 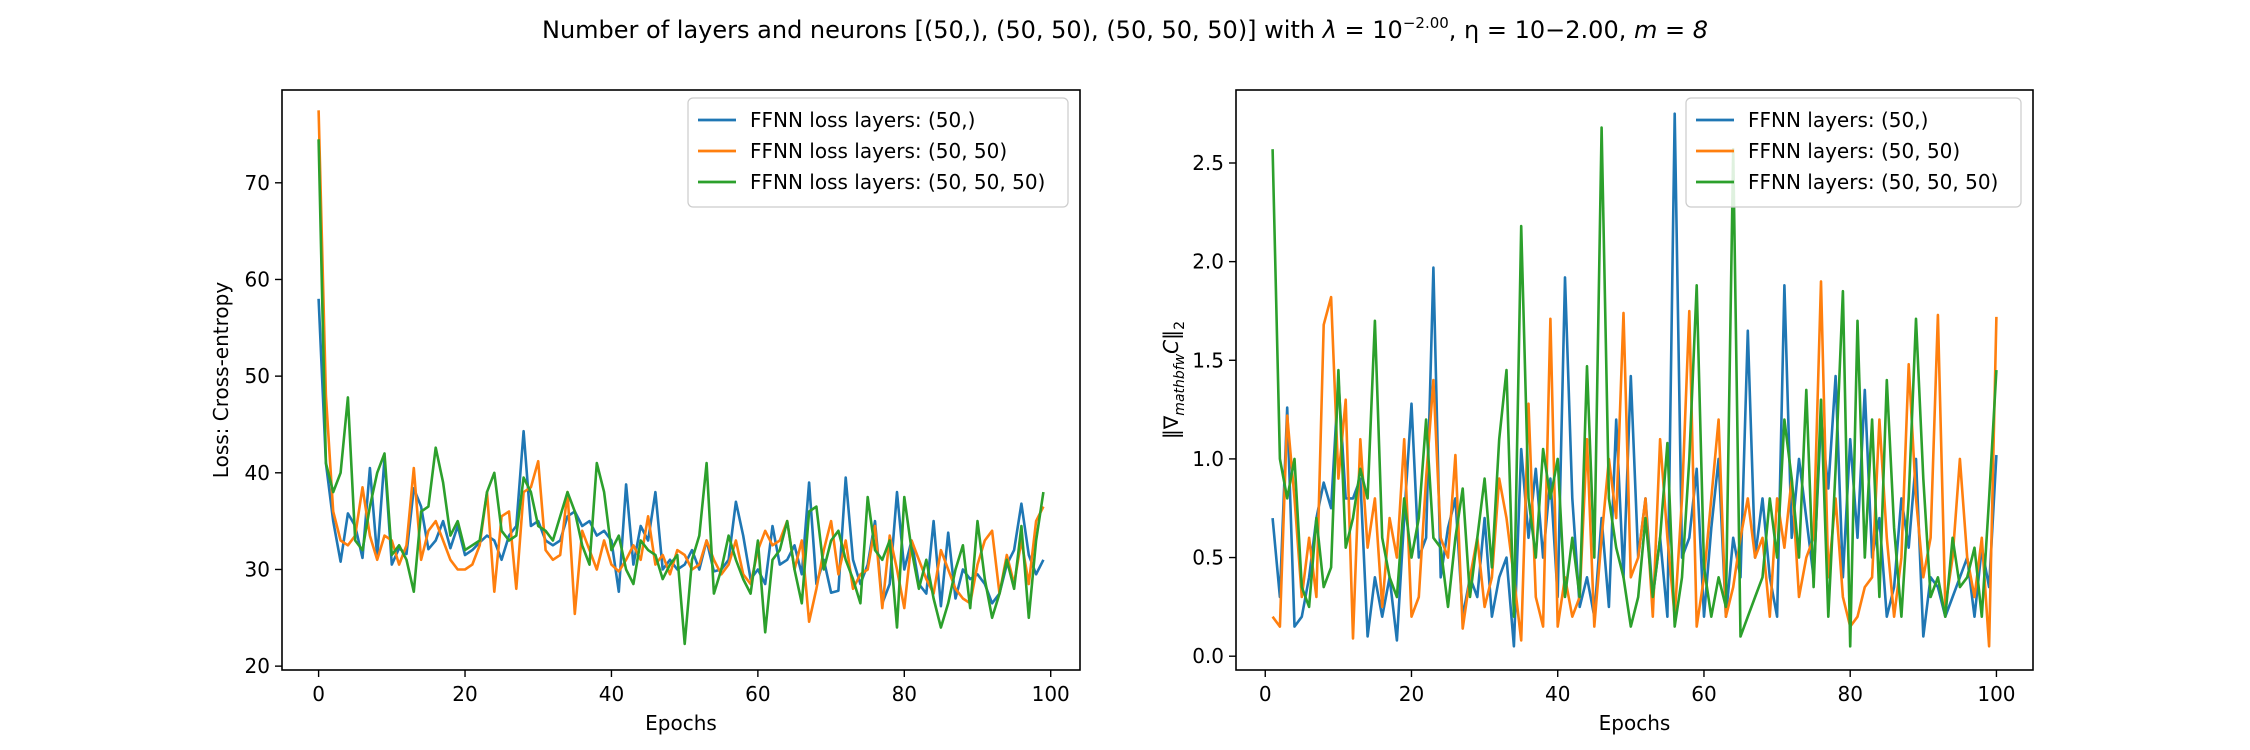 I want to click on loss-y-tick-label: 70, so click(x=257, y=183).